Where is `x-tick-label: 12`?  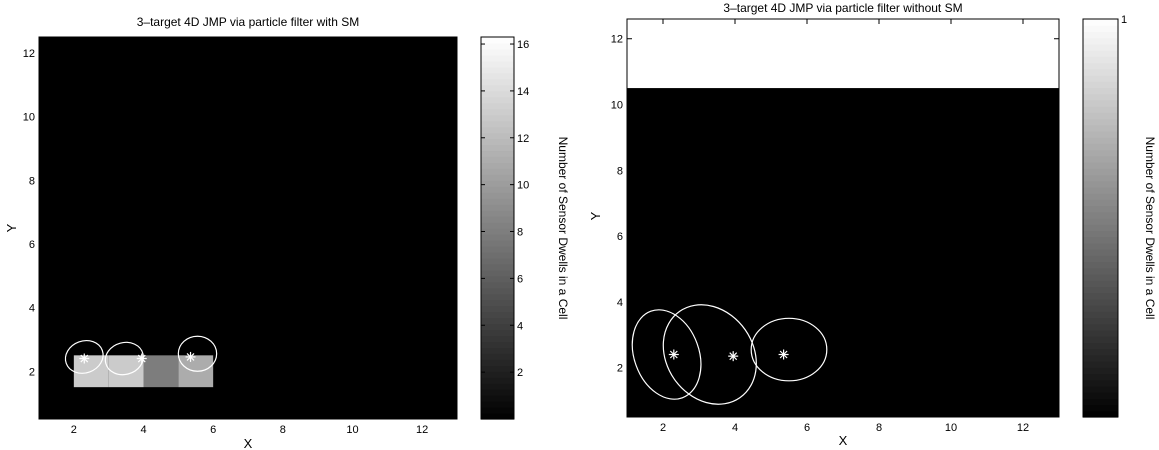
x-tick-label: 12 is located at coordinates (422, 430).